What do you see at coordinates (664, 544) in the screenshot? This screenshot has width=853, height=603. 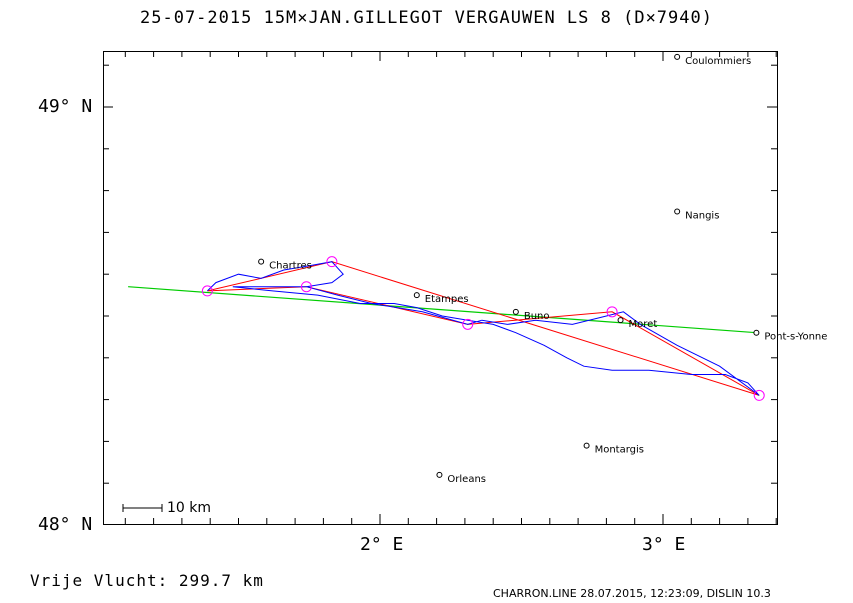 I see `lon-3-label: 3° E` at bounding box center [664, 544].